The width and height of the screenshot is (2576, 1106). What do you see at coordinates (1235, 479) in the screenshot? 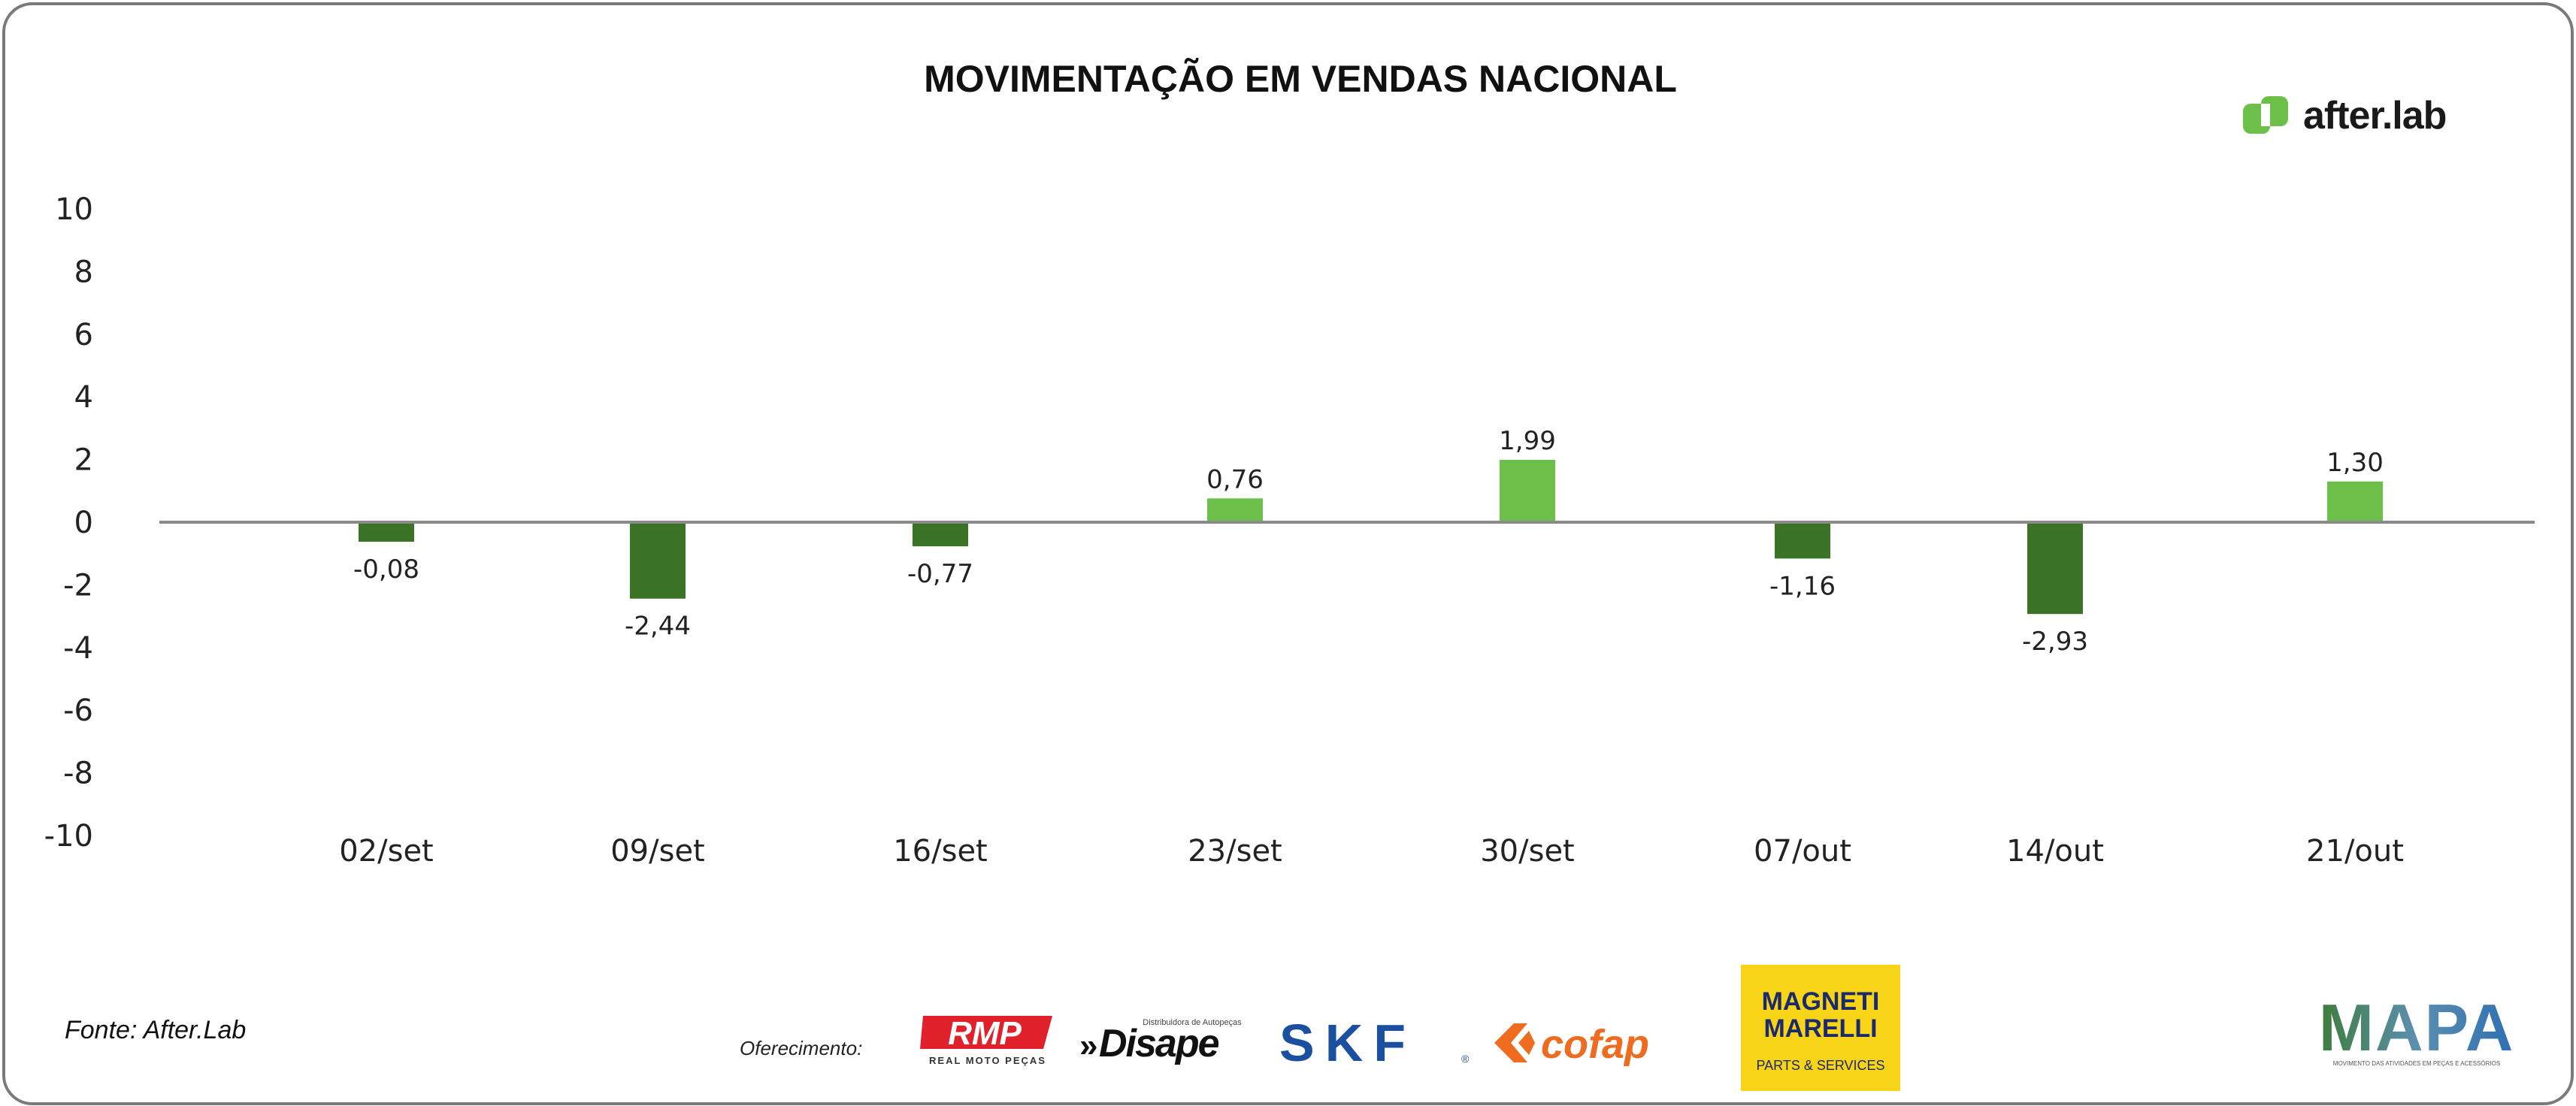
I see `data-label: 0,76` at bounding box center [1235, 479].